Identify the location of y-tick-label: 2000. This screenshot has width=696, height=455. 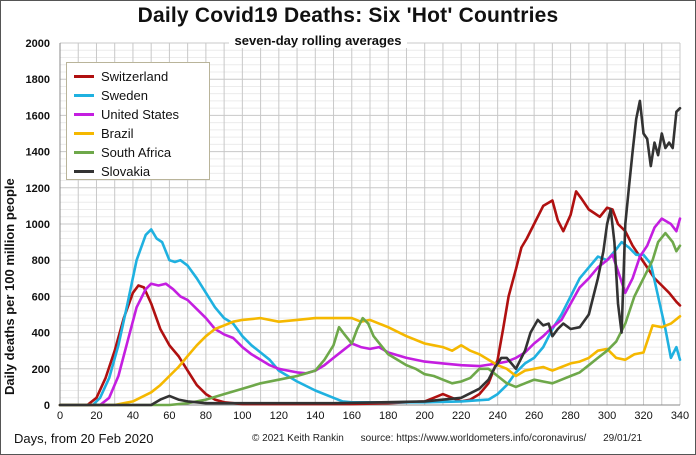
(38, 44).